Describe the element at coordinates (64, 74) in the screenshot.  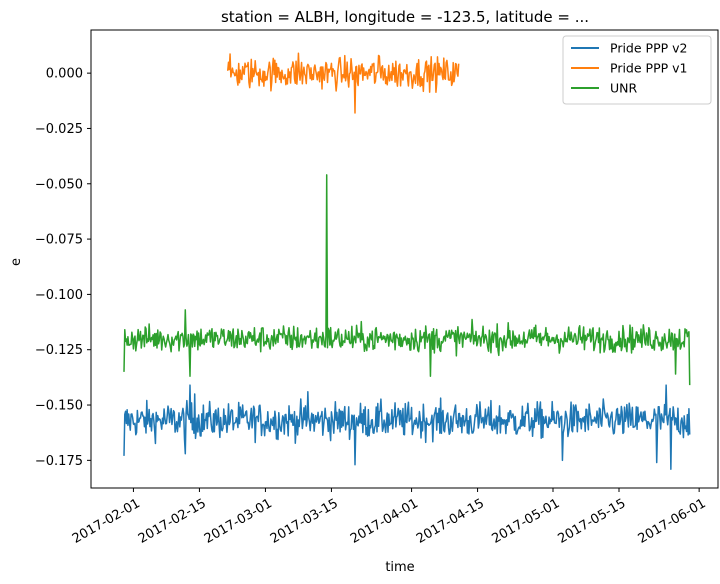
I see `y-tick-label-0: 0.000` at that location.